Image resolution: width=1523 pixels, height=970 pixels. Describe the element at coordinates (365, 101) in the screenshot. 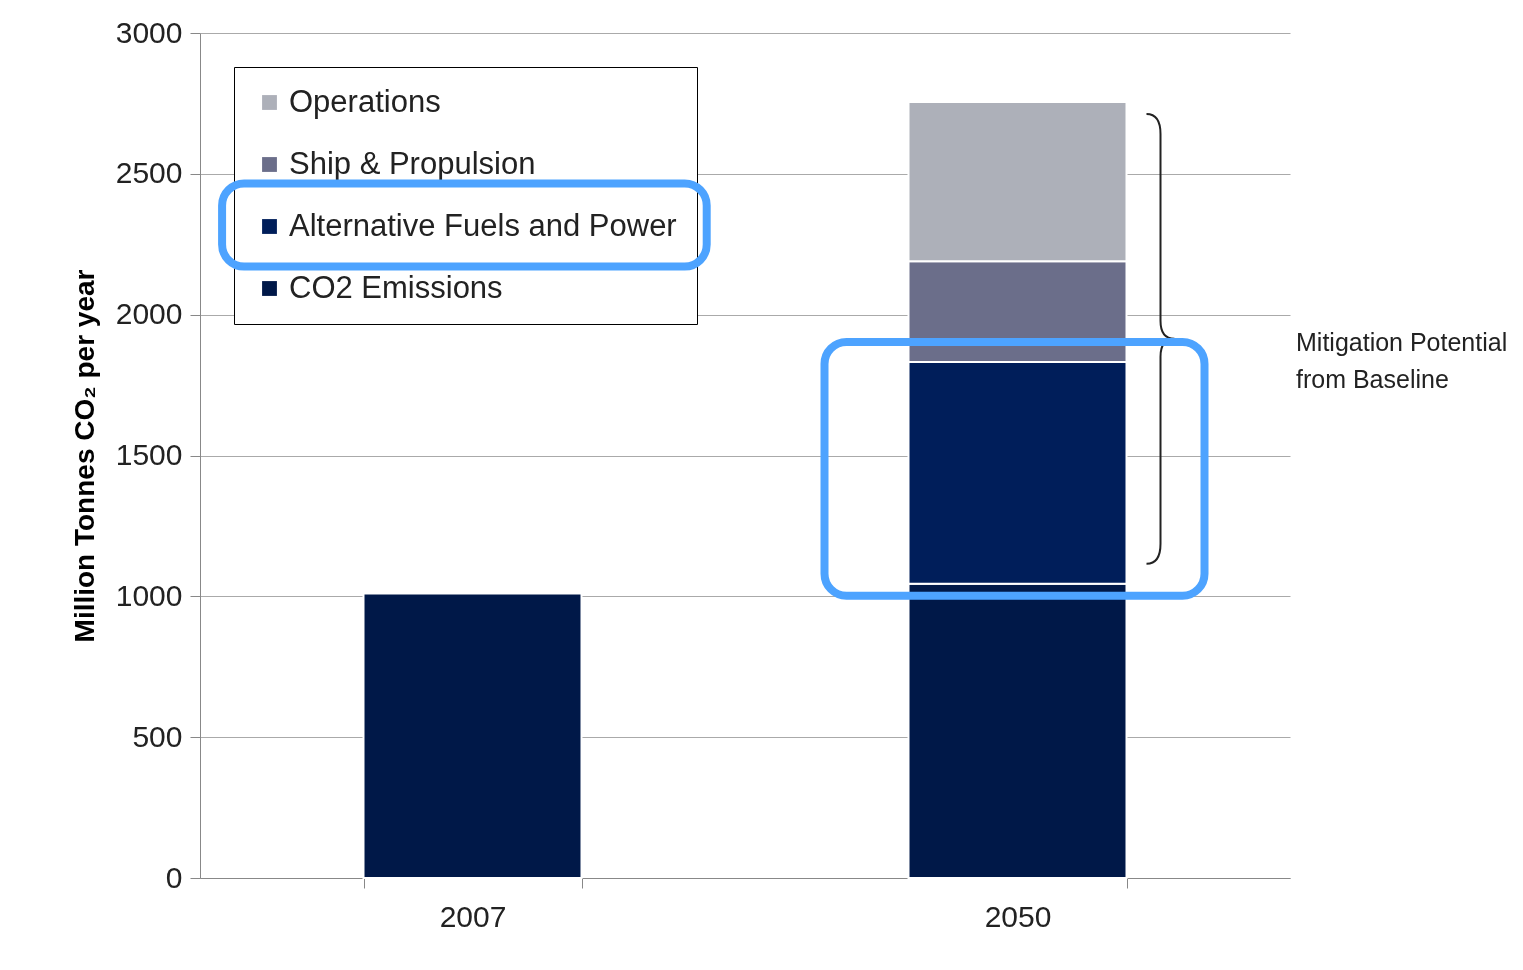

I see `legend-label: Operations` at that location.